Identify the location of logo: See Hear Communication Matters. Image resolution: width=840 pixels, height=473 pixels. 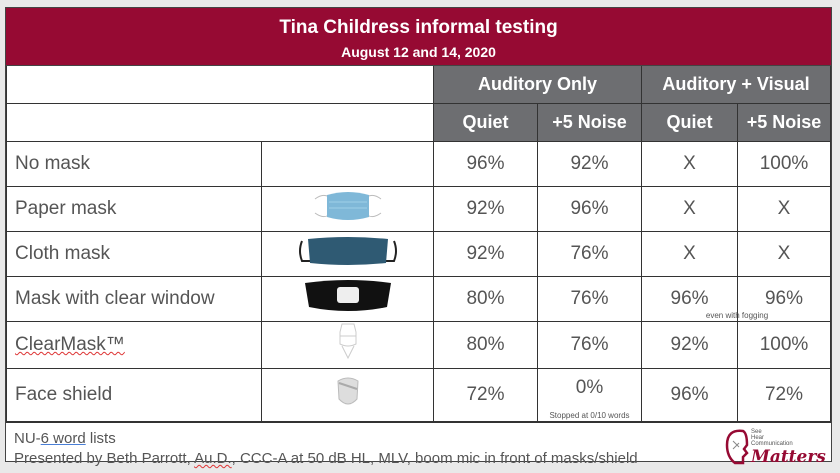
(774, 448).